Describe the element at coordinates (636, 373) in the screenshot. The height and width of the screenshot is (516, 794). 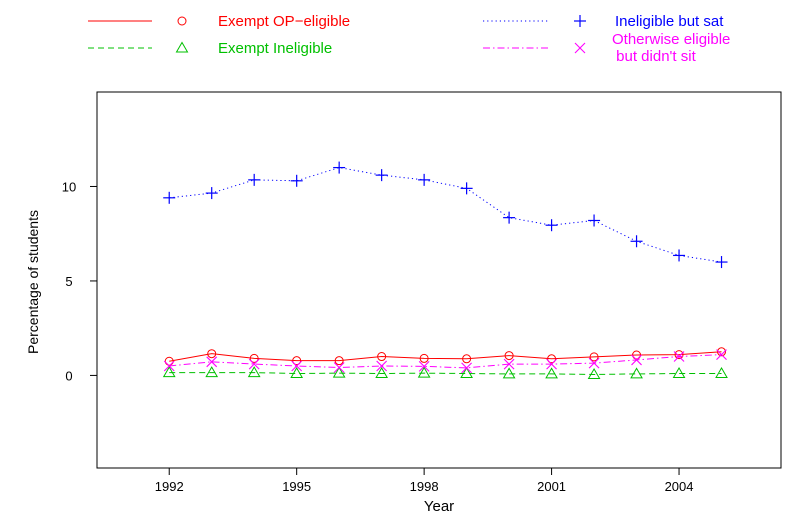
I see `data-point-1-2003` at that location.